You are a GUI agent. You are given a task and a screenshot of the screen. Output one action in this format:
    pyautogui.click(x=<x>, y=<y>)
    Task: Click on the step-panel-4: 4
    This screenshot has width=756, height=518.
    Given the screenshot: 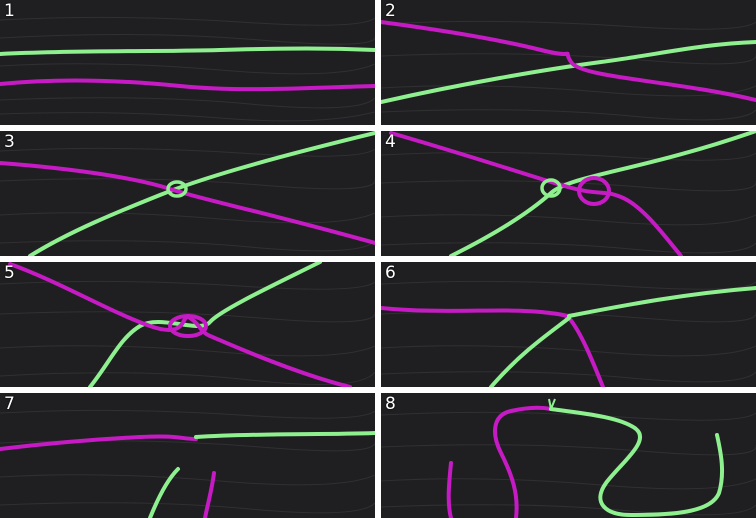 What is the action you would take?
    pyautogui.click(x=568, y=193)
    